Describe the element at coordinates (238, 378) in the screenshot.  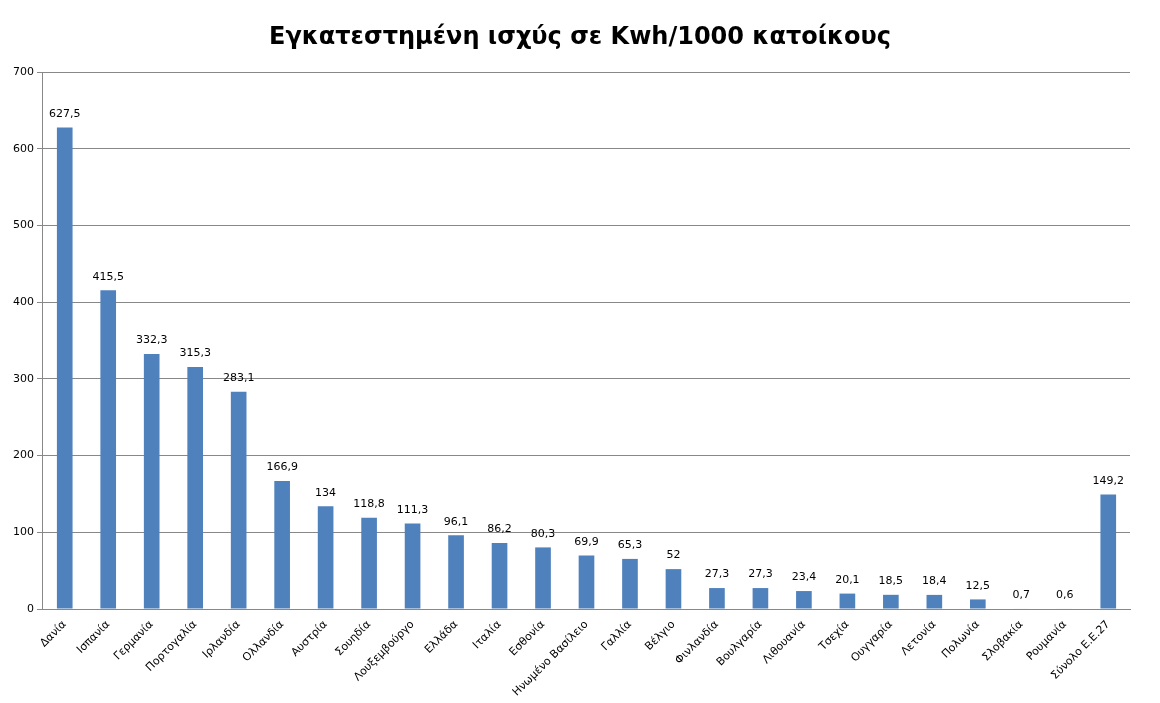
I see `data-label: 283,1` at that location.